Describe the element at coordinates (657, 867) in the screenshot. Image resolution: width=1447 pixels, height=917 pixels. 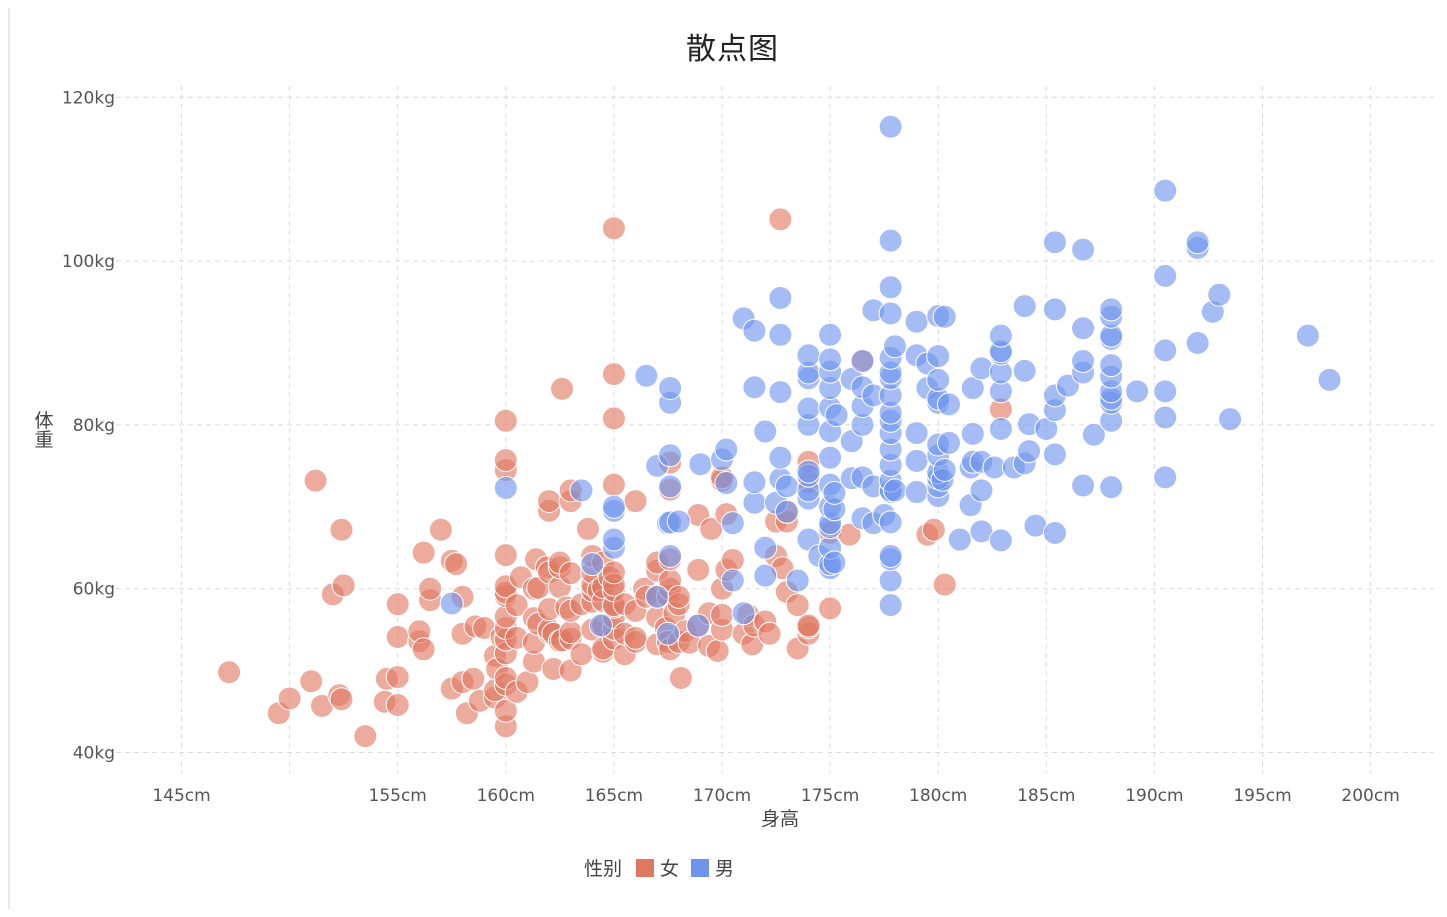
I see `legend-item-female: 女` at that location.